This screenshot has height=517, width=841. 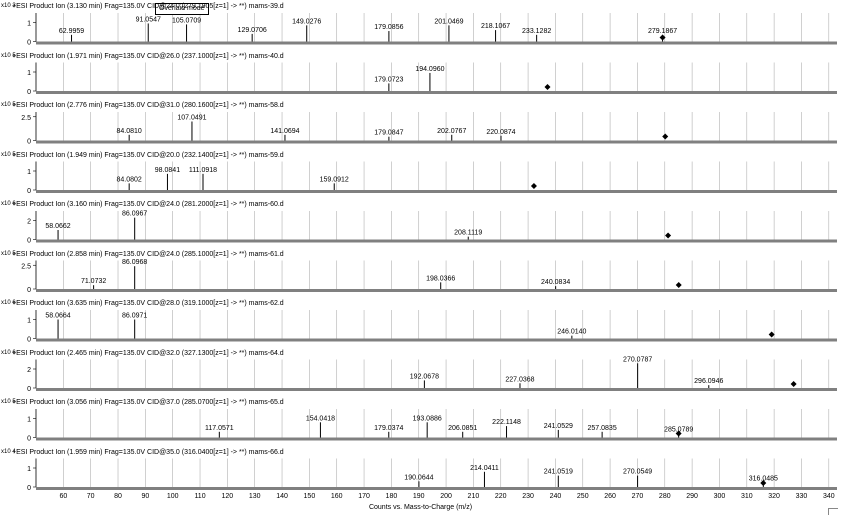 What do you see at coordinates (388, 79) in the screenshot?
I see `peak-label: 179.0723` at bounding box center [388, 79].